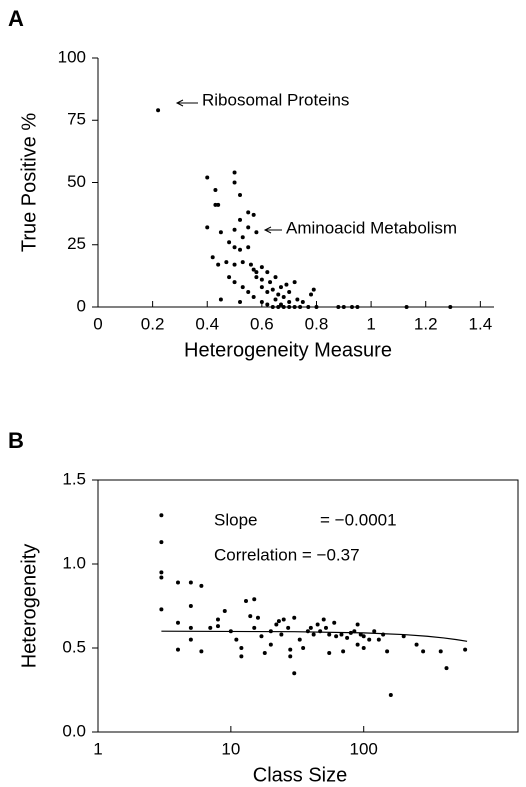 The width and height of the screenshot is (526, 787). What do you see at coordinates (74, 646) in the screenshot?
I see `y-tick-label: 0.5` at bounding box center [74, 646].